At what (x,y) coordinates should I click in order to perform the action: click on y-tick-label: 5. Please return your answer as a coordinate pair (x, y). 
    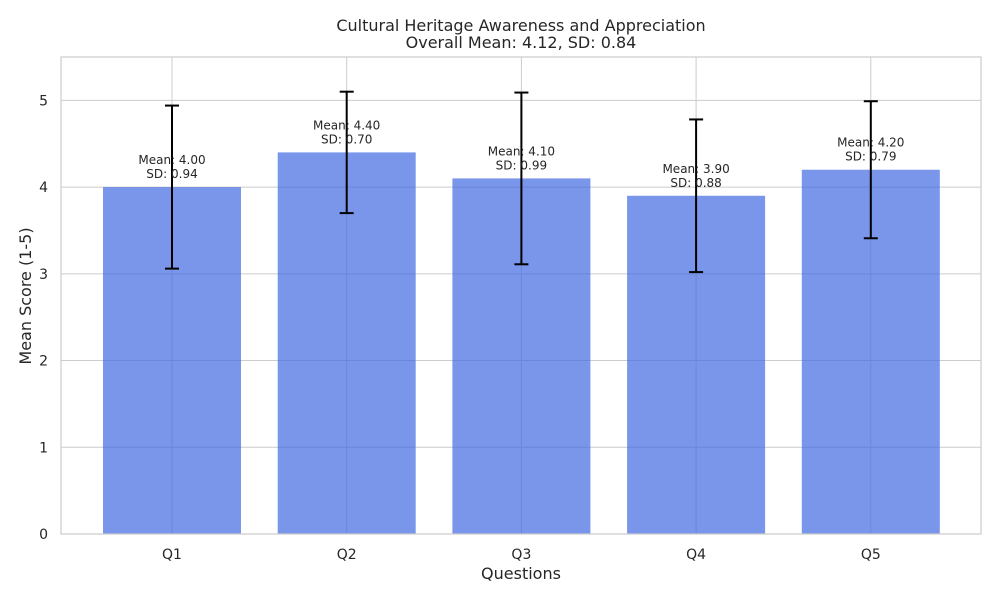
    Looking at the image, I should click on (43, 101).